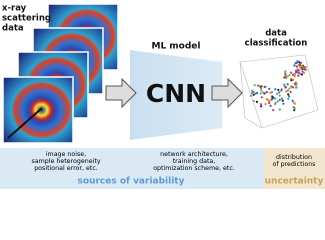 This screenshot has height=240, width=325. Describe the element at coordinates (13, 29) in the screenshot. I see `input-label: data` at that location.